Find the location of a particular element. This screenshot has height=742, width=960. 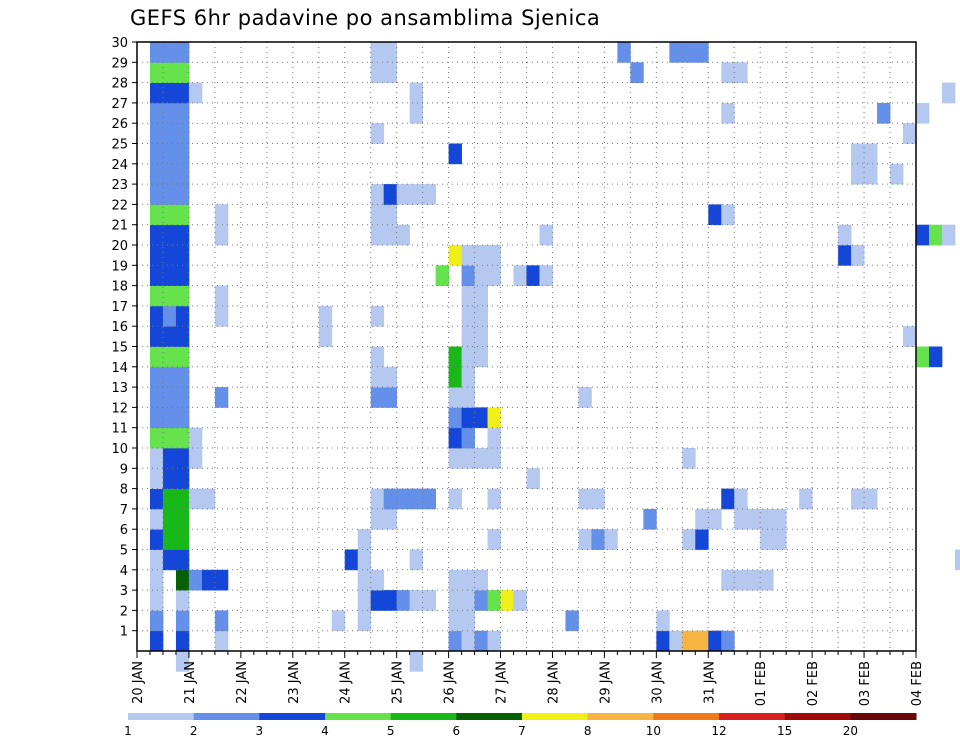

y-tick-label: 17 is located at coordinates (119, 307).